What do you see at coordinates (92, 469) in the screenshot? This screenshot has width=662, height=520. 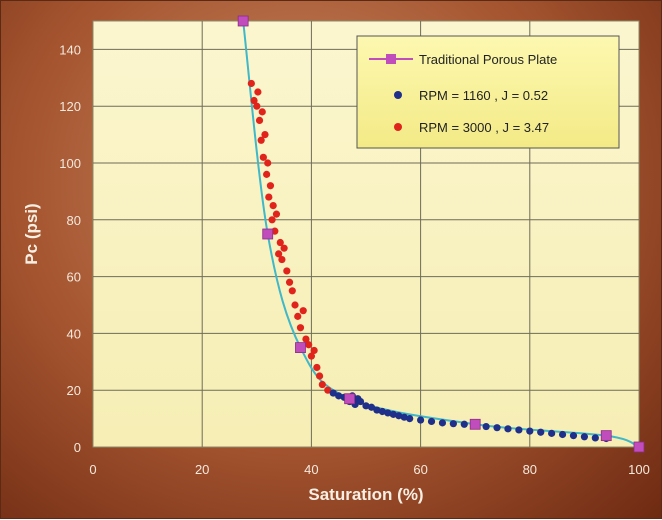 I see `x-tick-label: 0` at bounding box center [92, 469].